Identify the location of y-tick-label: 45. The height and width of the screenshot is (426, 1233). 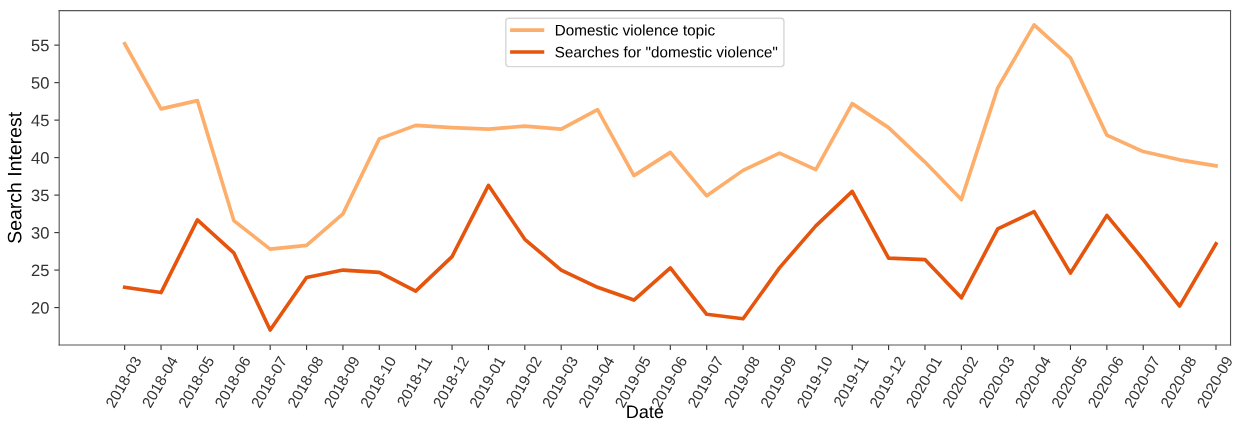
(40, 120).